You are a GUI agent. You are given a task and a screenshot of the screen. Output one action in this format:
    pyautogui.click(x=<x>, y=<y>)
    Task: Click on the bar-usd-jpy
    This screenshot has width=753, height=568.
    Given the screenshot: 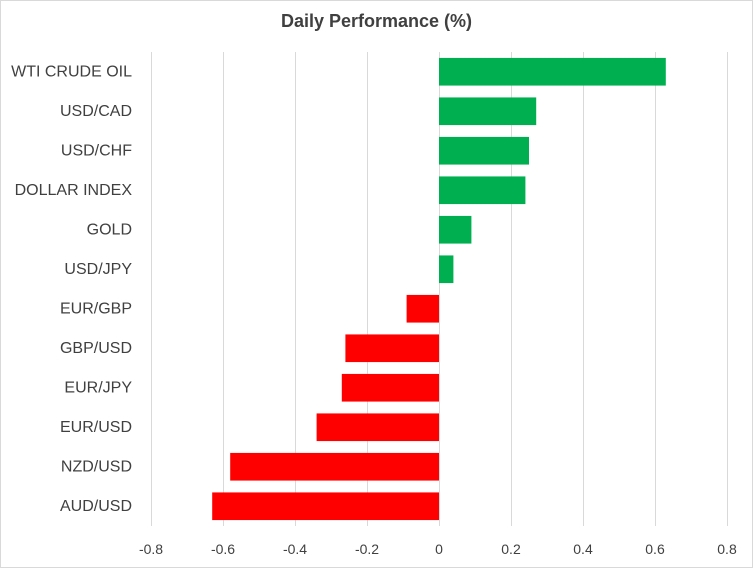 What is the action you would take?
    pyautogui.click(x=446, y=269)
    